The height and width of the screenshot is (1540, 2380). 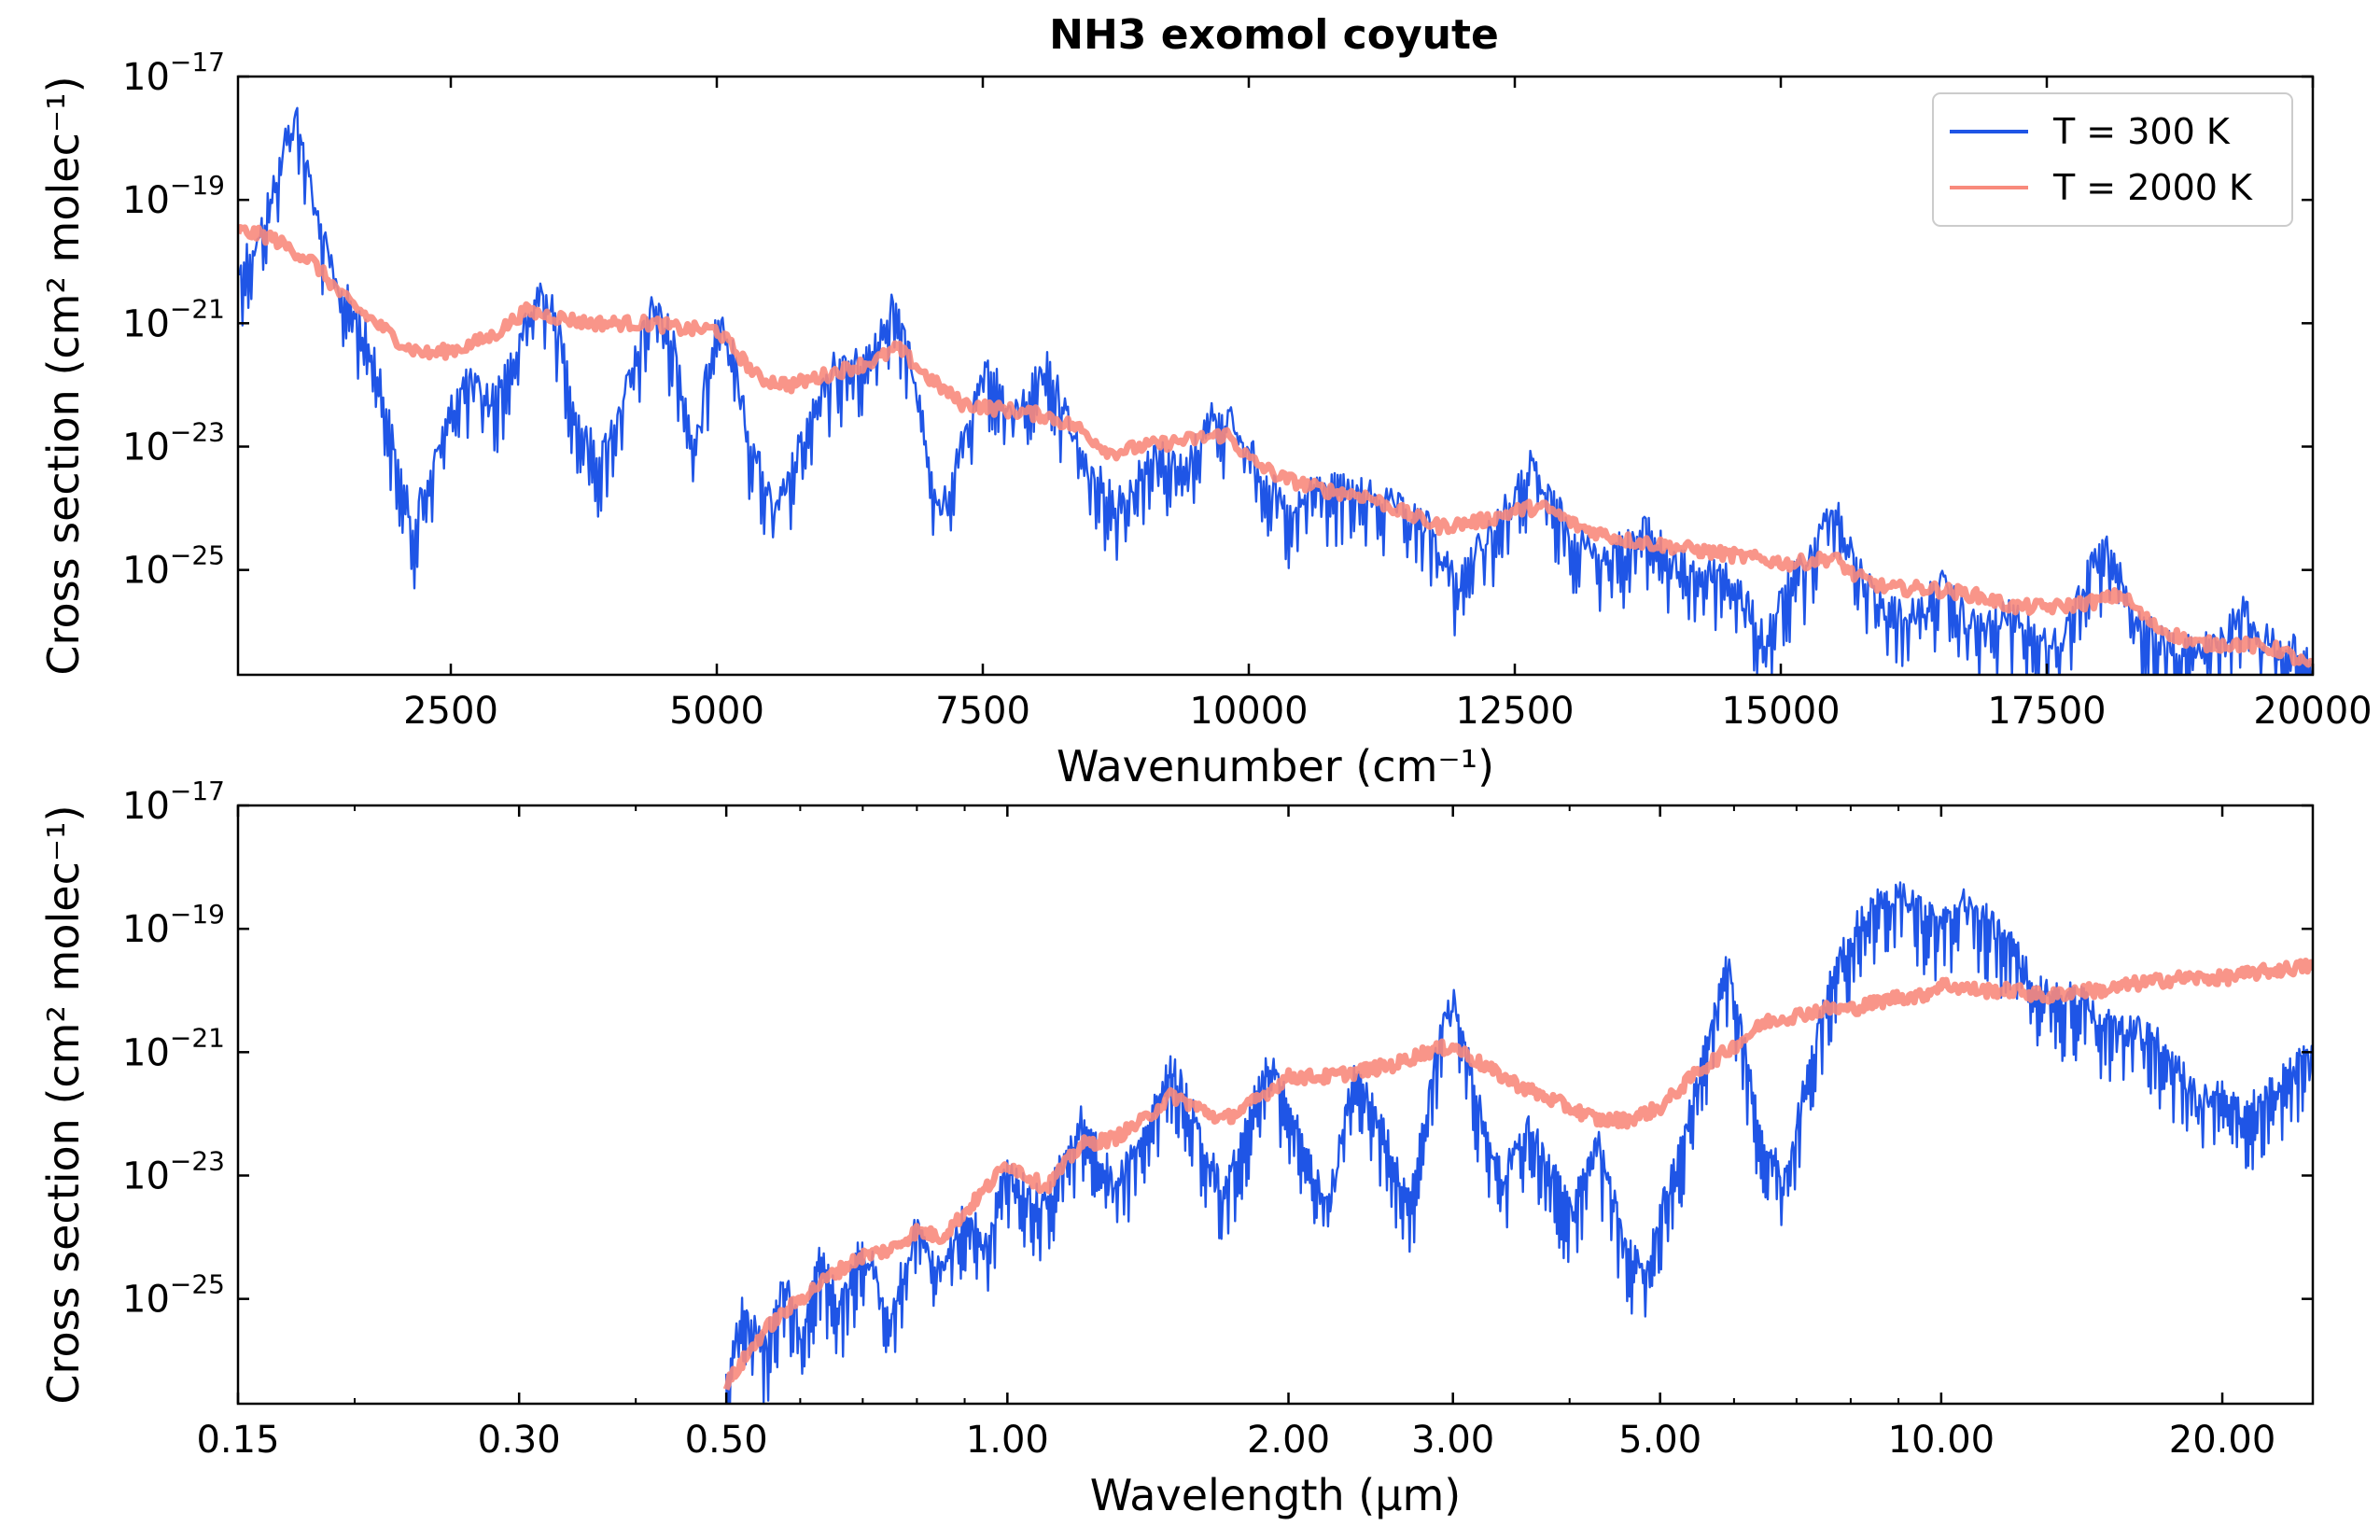 What do you see at coordinates (2141, 131) in the screenshot?
I see `legend-label-300k: T = 300 K` at bounding box center [2141, 131].